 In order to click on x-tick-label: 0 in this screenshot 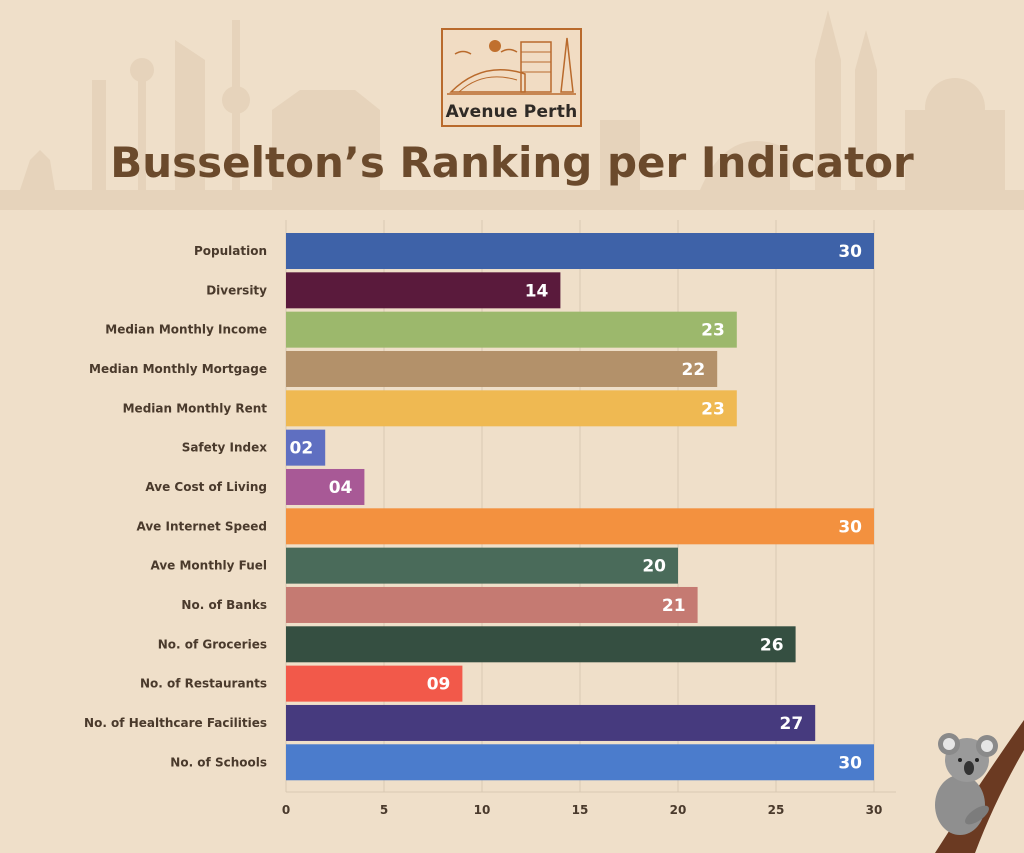, I will do `click(286, 810)`.